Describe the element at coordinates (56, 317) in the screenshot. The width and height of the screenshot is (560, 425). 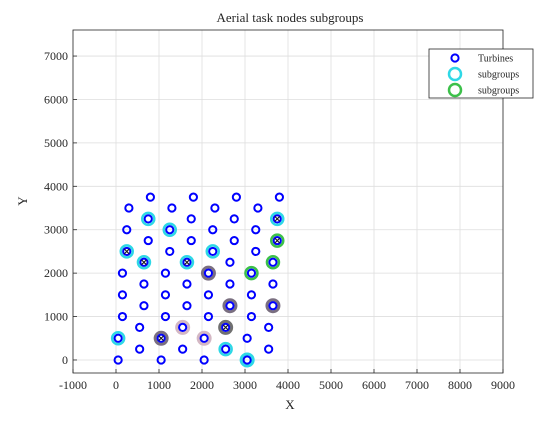
I see `y-tick-label: 1000` at that location.